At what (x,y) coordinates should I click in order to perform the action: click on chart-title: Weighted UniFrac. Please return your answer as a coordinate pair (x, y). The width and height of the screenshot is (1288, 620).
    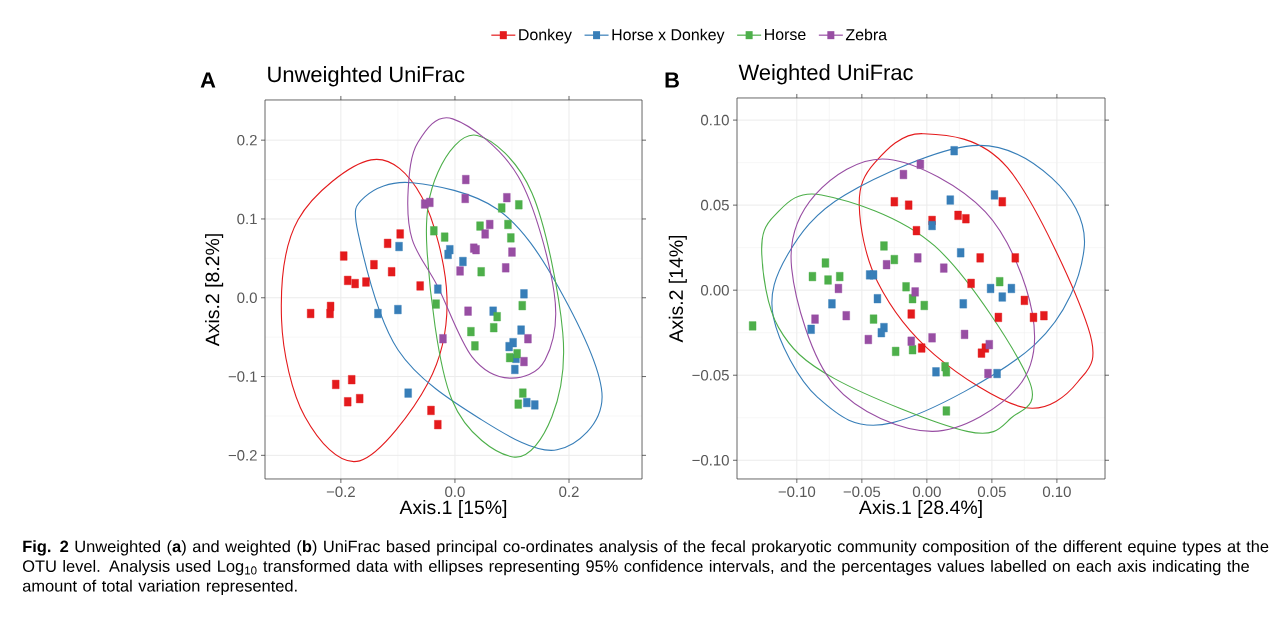
    Looking at the image, I should click on (825, 74).